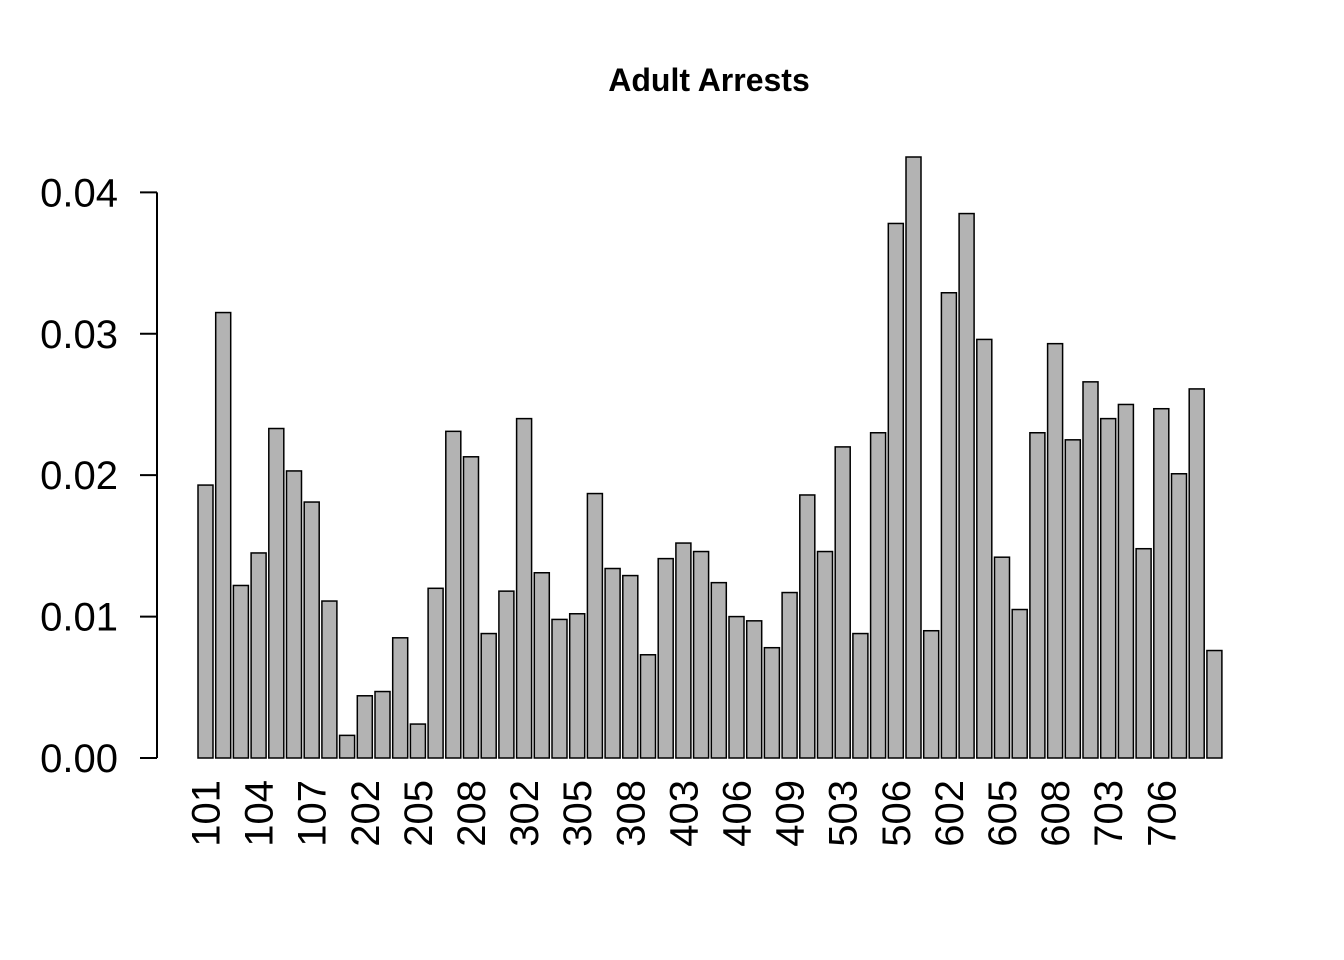 The image size is (1344, 960). I want to click on x-tick-label: 406, so click(738, 813).